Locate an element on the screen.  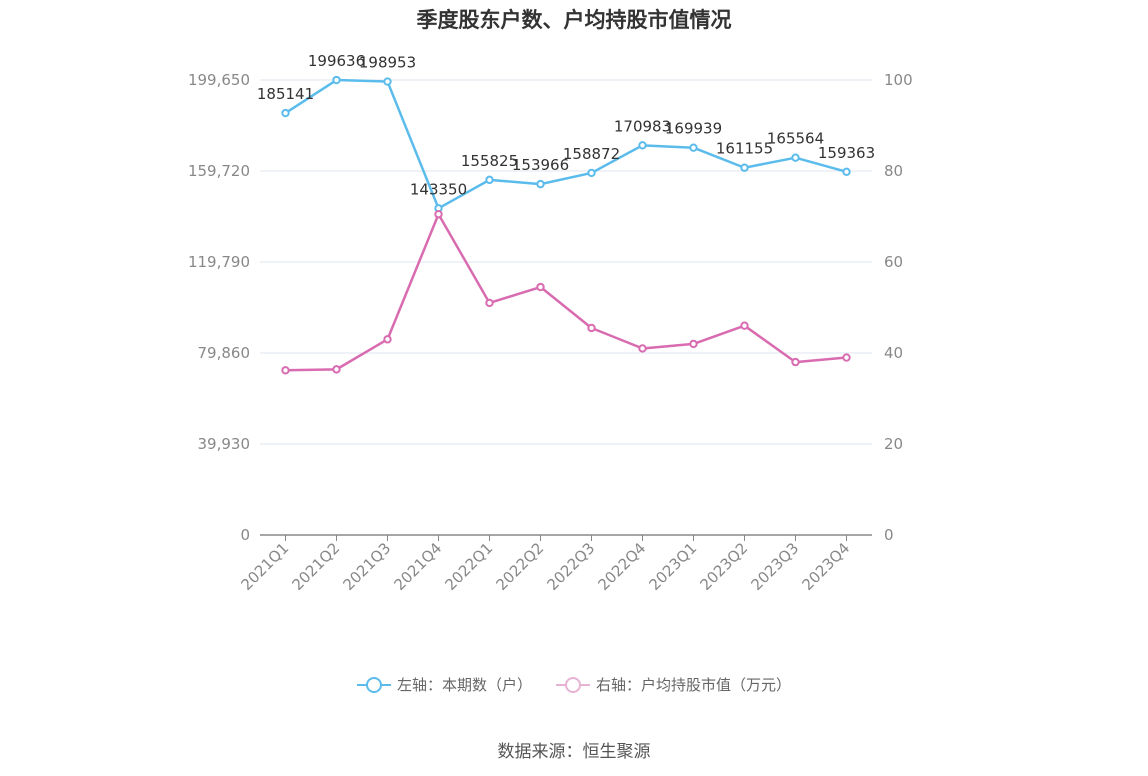
x-axis-tick-label: 2022Q1 is located at coordinates (469, 566).